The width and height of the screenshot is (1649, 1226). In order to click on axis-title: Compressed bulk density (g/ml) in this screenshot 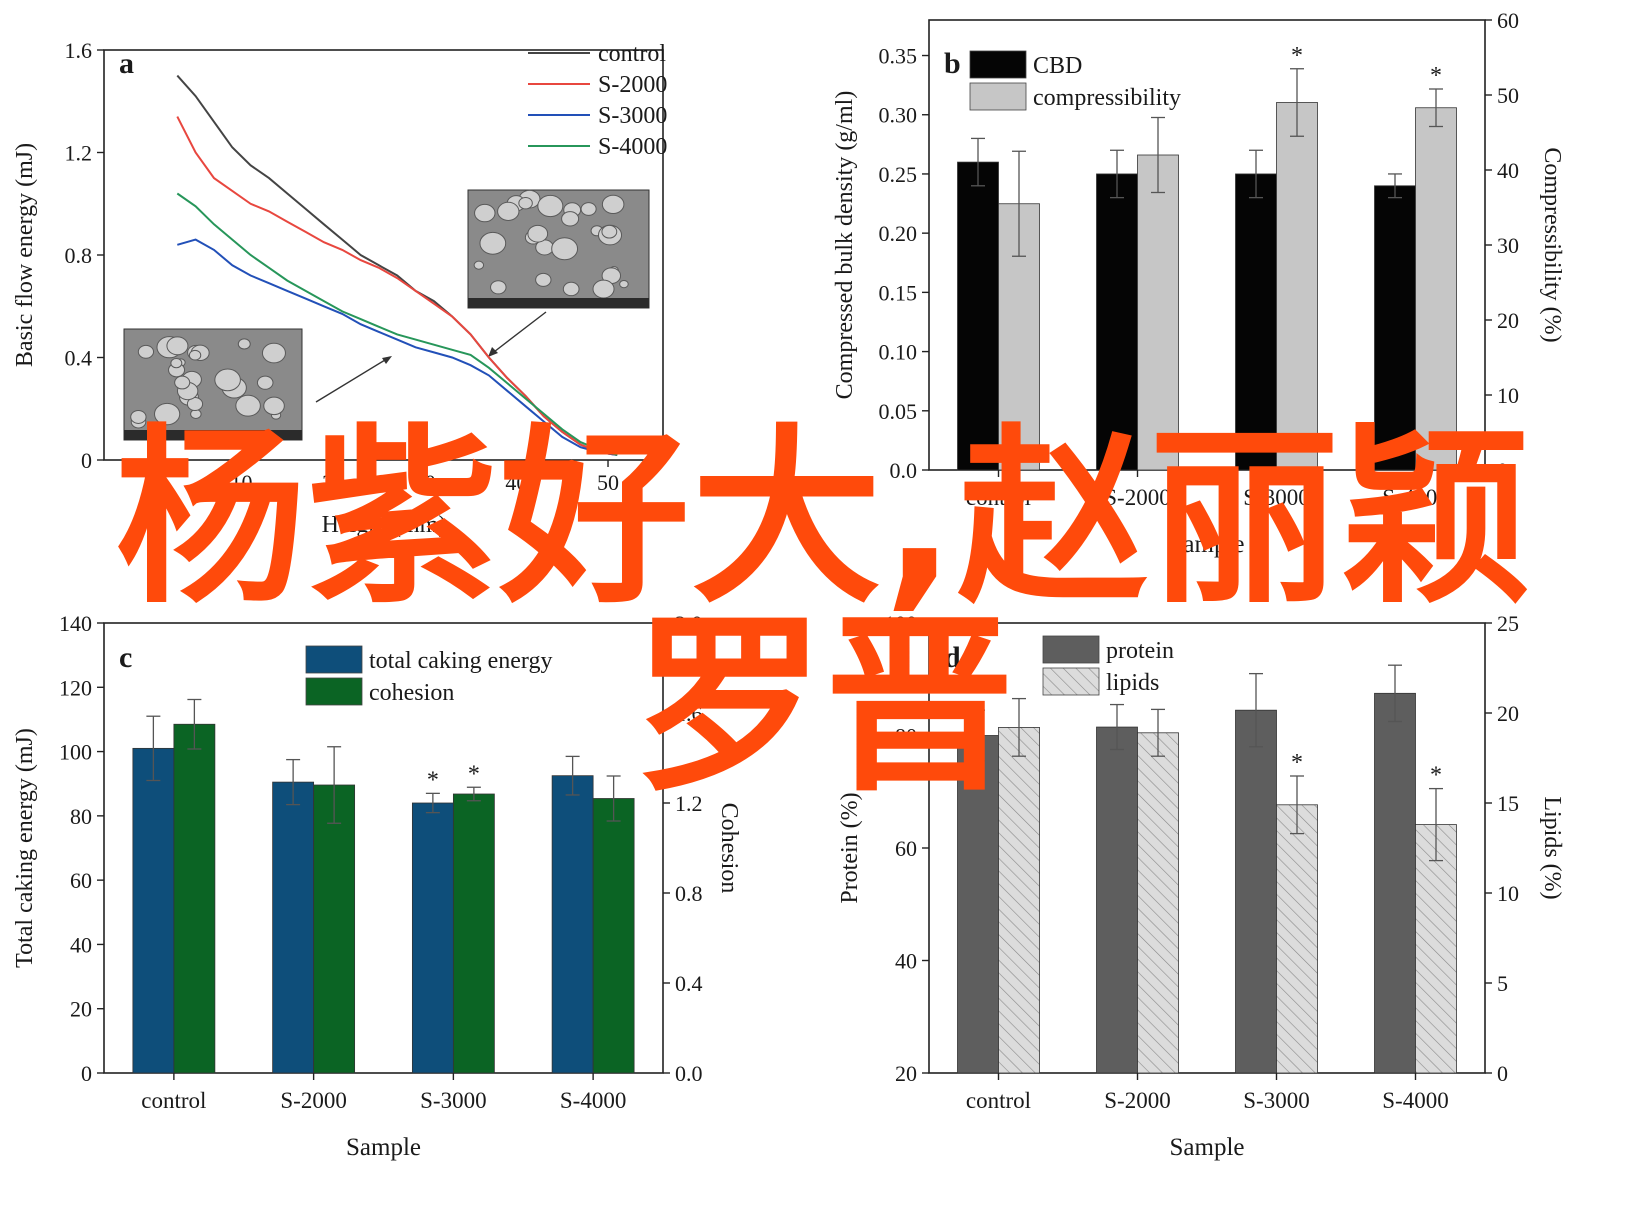, I will do `click(845, 245)`.